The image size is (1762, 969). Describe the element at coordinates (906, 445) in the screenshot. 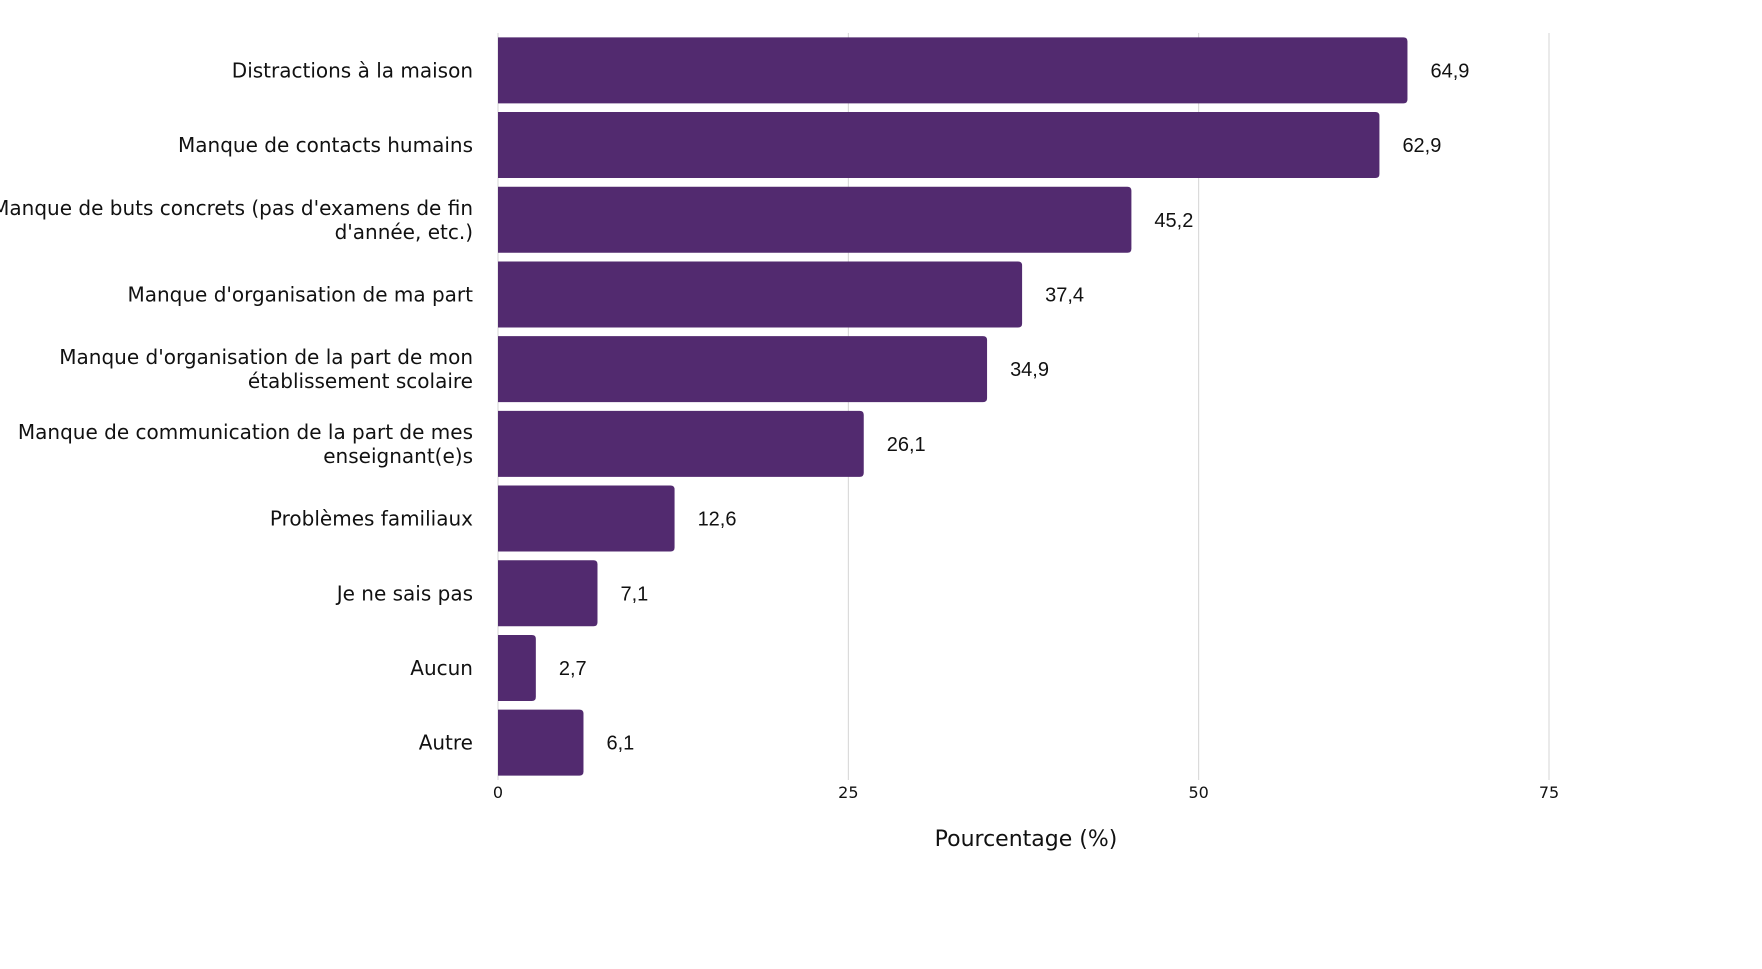

I see `bar-value-label: 26,1` at that location.